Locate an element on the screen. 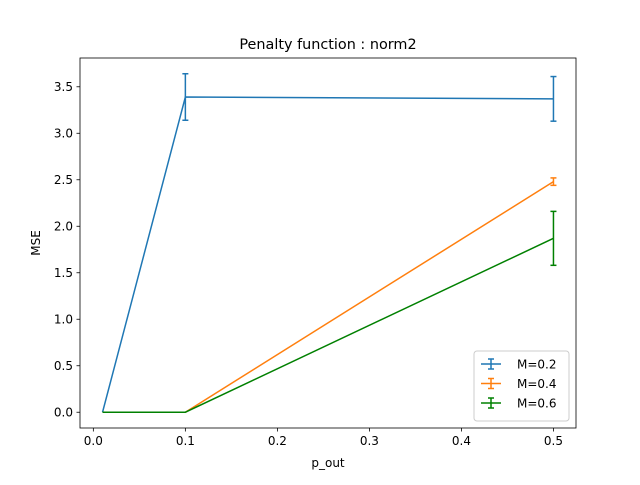  y-tick-label: 3.0 is located at coordinates (63, 134).